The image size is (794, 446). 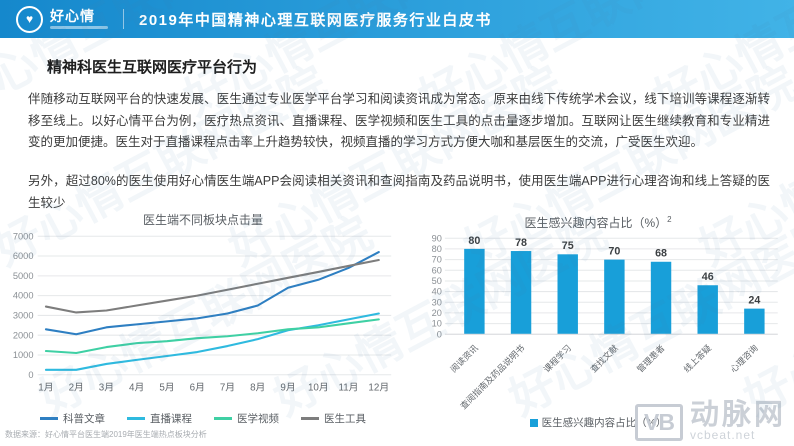 What do you see at coordinates (533, 423) in the screenshot?
I see `bar-legend-swatch` at bounding box center [533, 423].